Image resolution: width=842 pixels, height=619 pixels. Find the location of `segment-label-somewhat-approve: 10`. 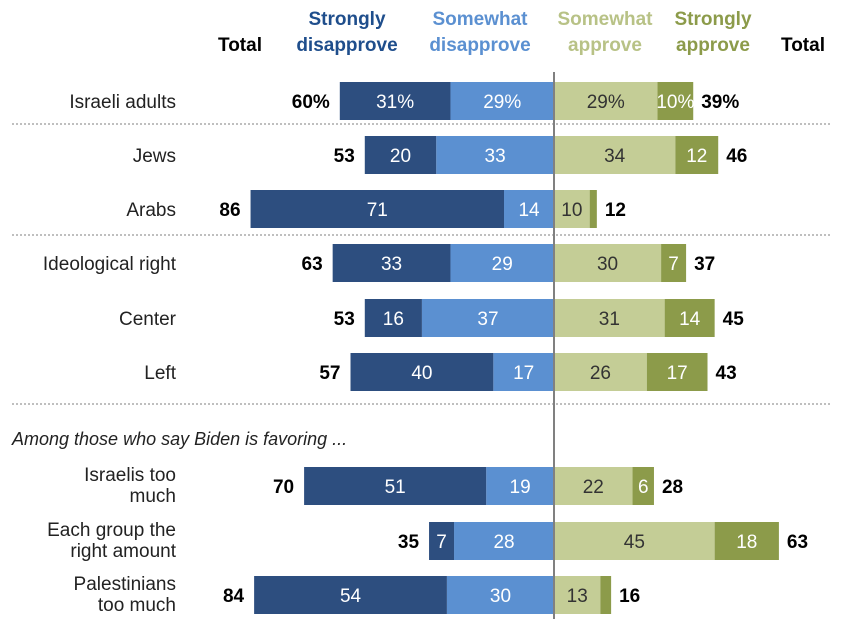

segment-label-somewhat-approve: 10 is located at coordinates (571, 210).